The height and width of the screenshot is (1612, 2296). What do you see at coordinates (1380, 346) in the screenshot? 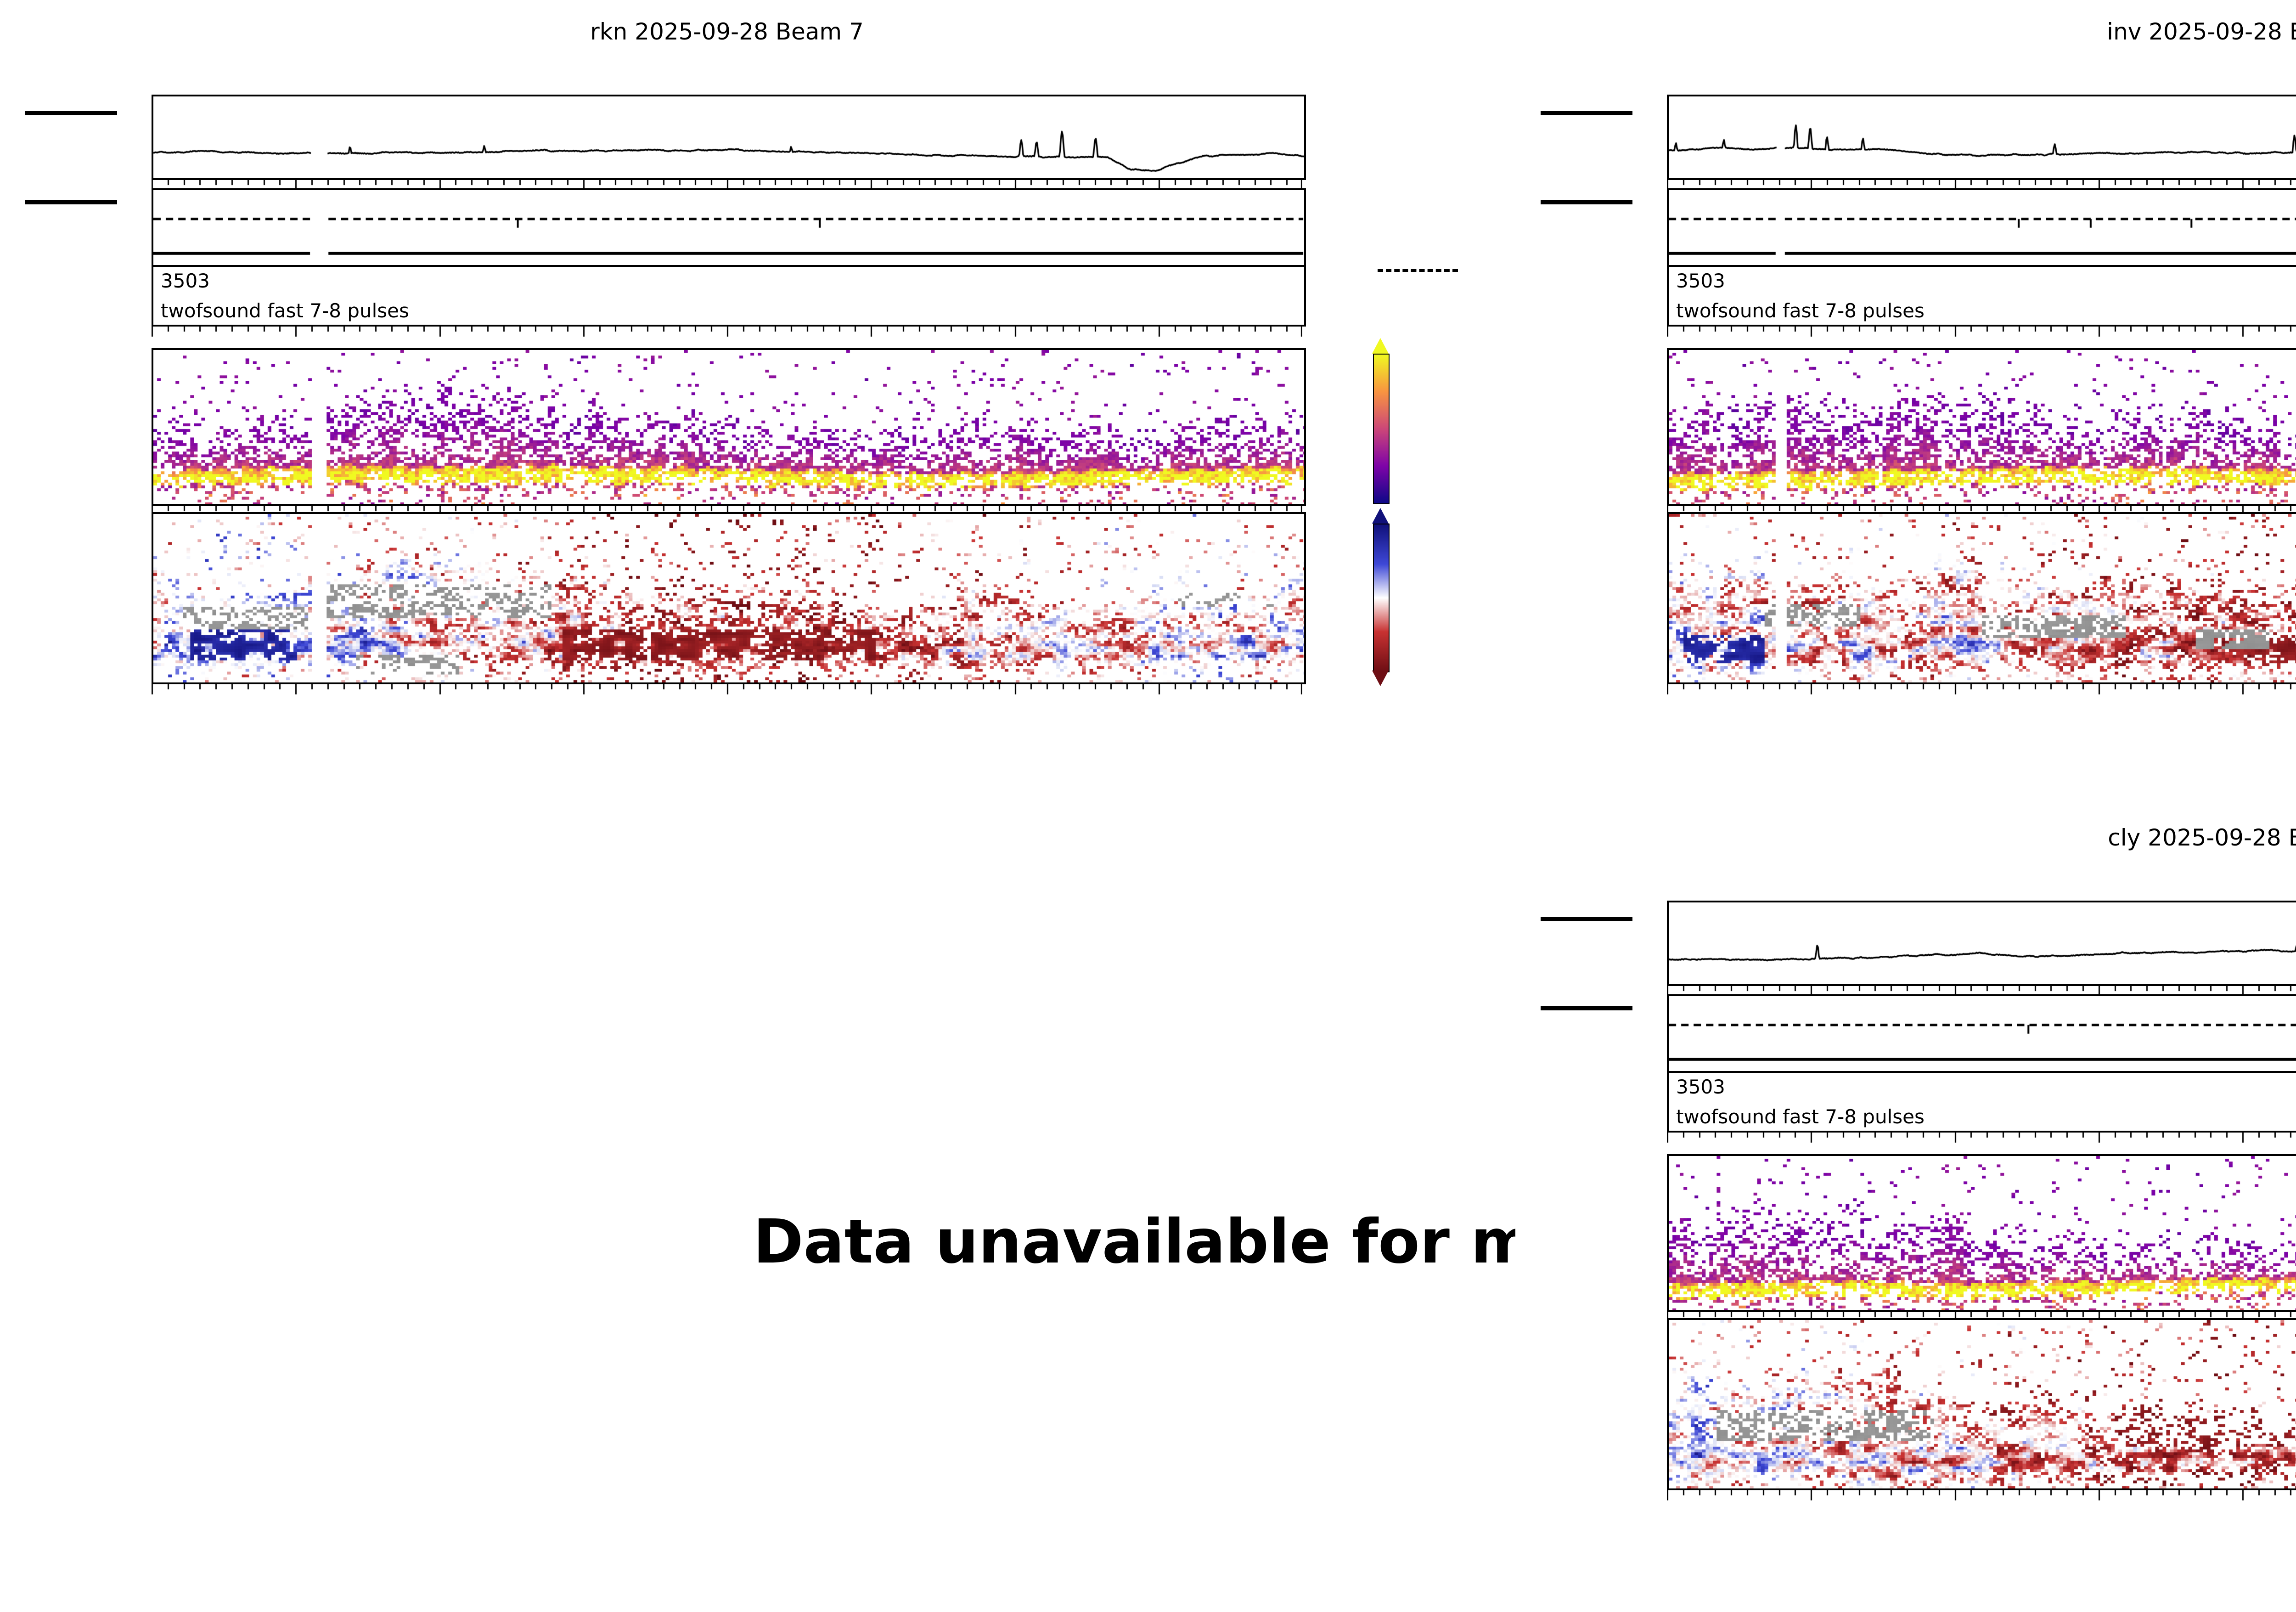
I see `snr-colorbar-over-arrow` at bounding box center [1380, 346].